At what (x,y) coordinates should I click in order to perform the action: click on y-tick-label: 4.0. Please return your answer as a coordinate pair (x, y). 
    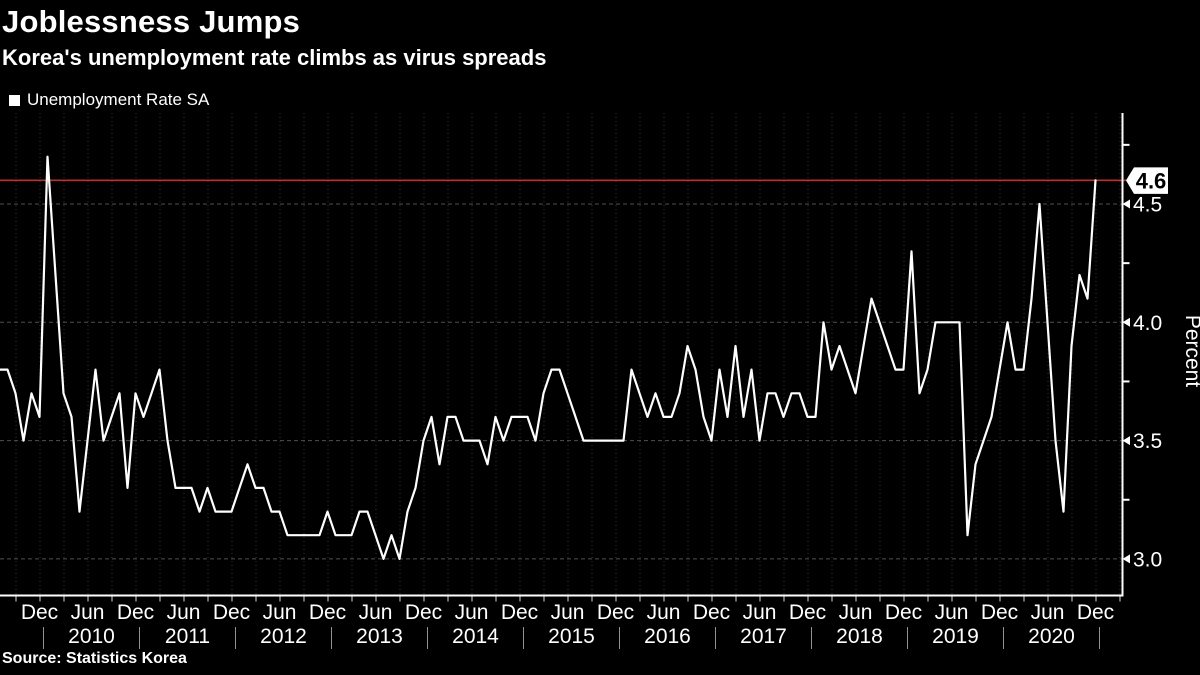
    Looking at the image, I should click on (1147, 323).